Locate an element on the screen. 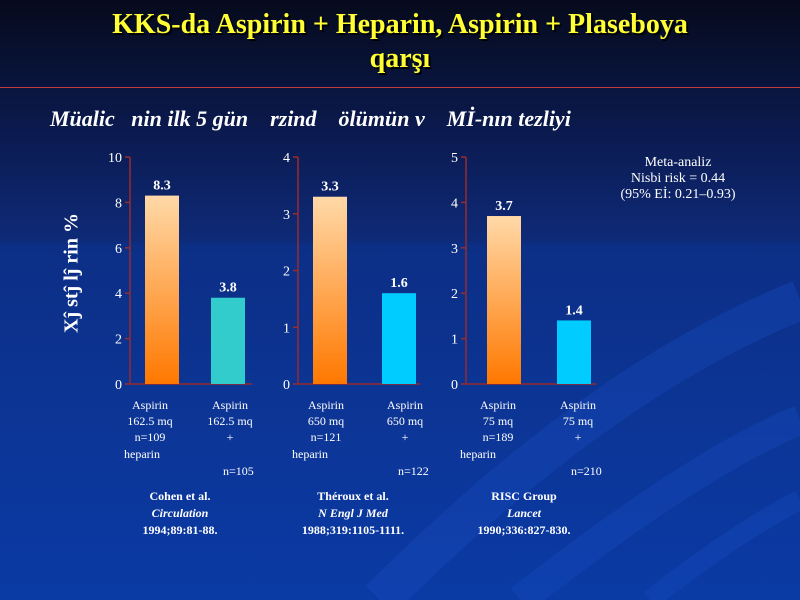 The image size is (800, 600). source-authors: Théroux et al. is located at coordinates (353, 496).